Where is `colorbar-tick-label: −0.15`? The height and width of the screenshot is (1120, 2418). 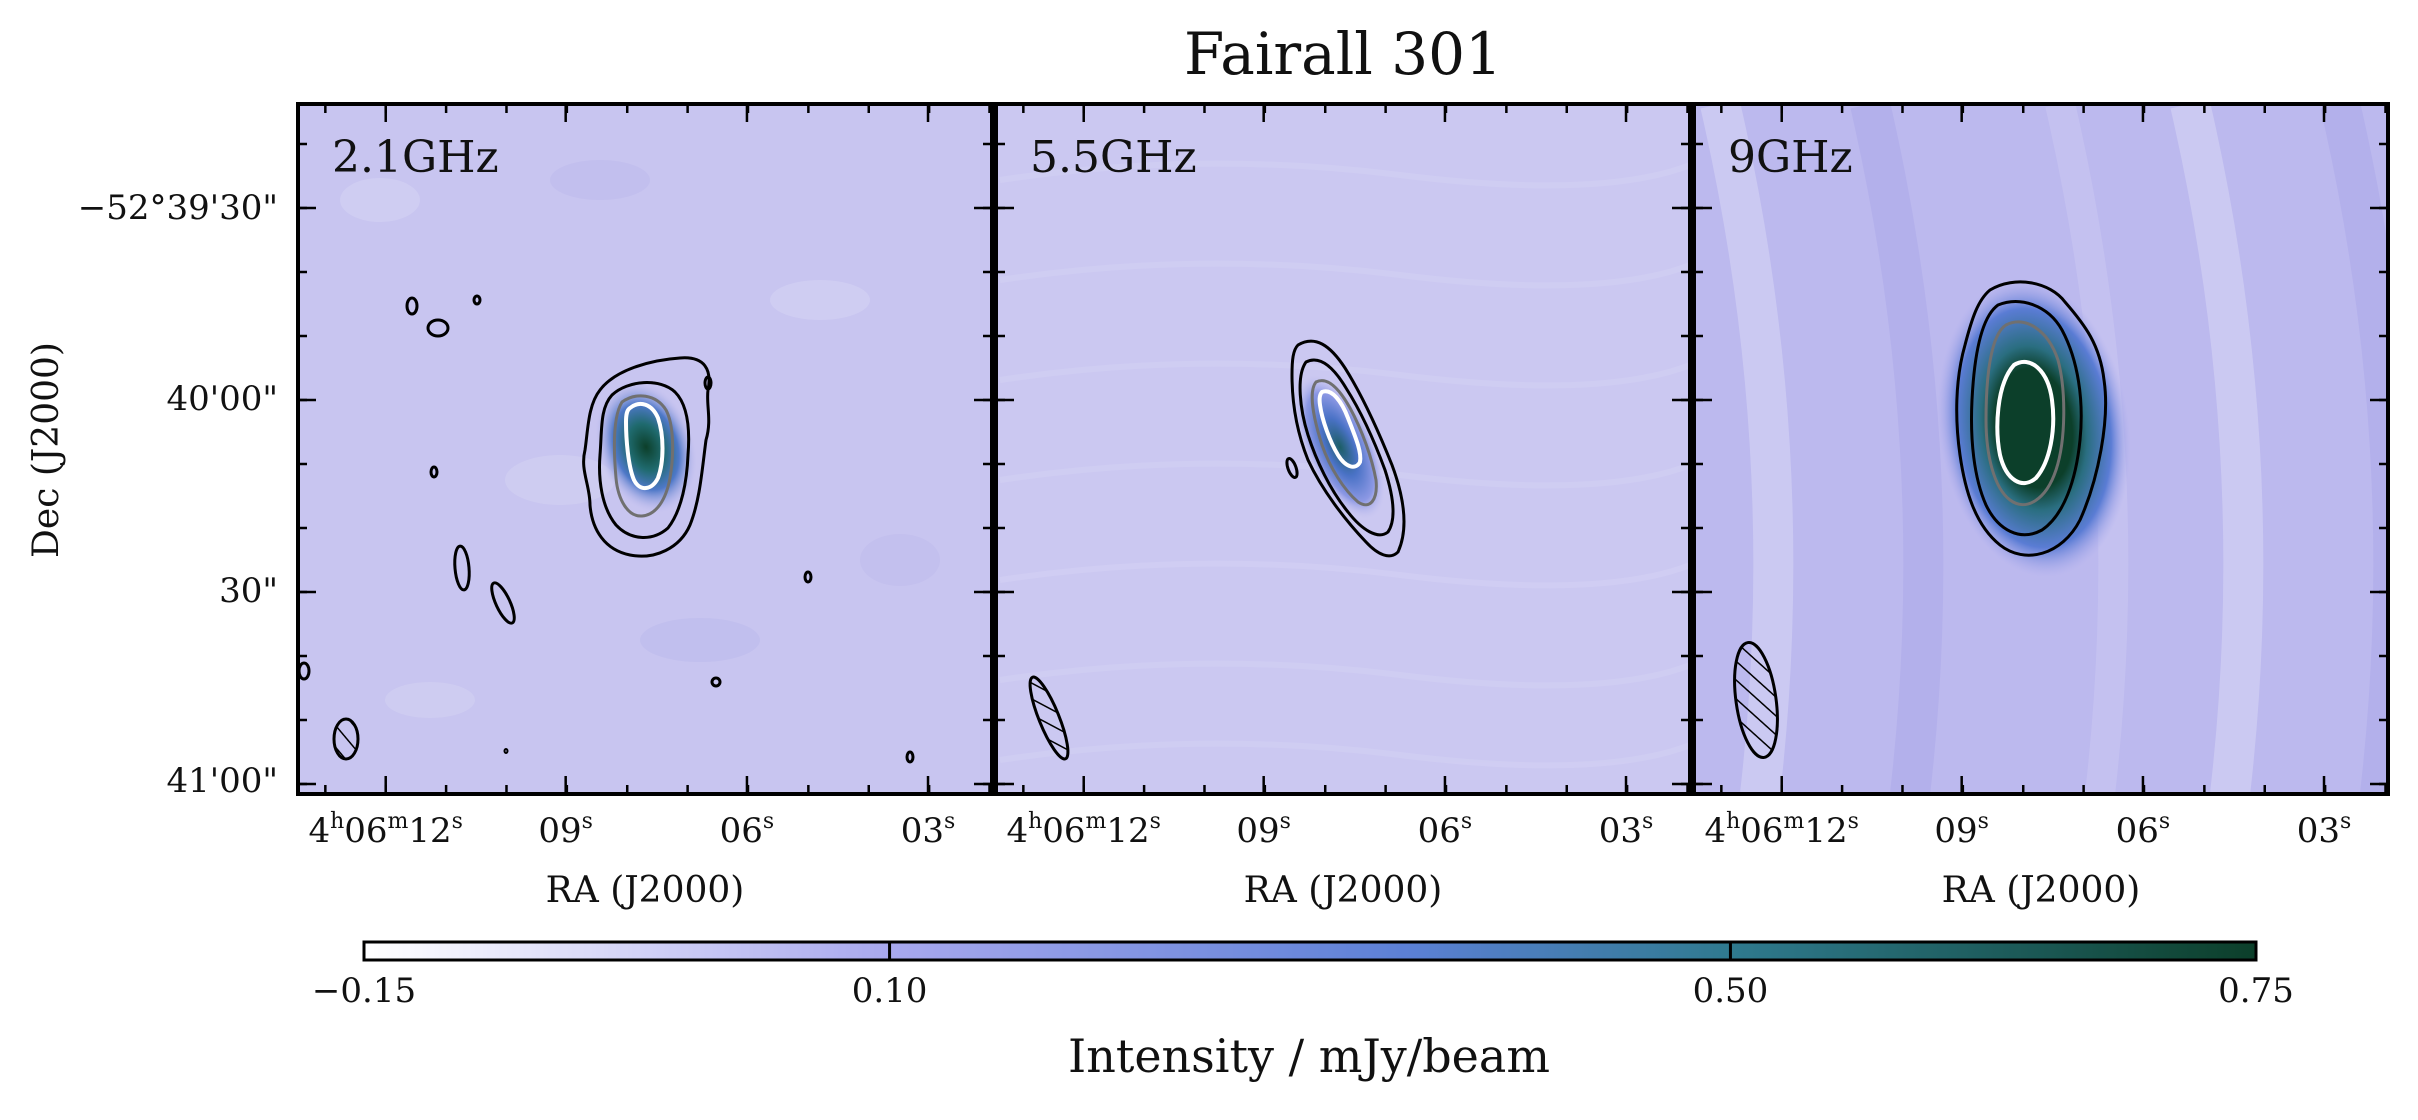 colorbar-tick-label: −0.15 is located at coordinates (364, 991).